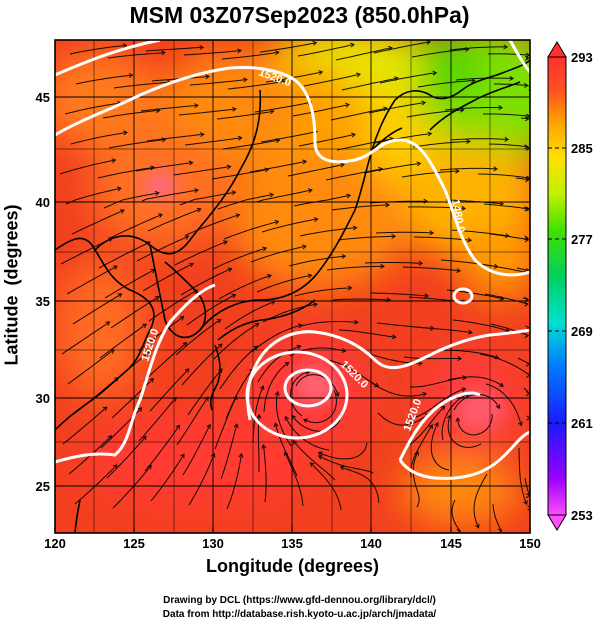 The width and height of the screenshot is (599, 625). Describe the element at coordinates (55, 543) in the screenshot. I see `x-tick-label: 120` at that location.